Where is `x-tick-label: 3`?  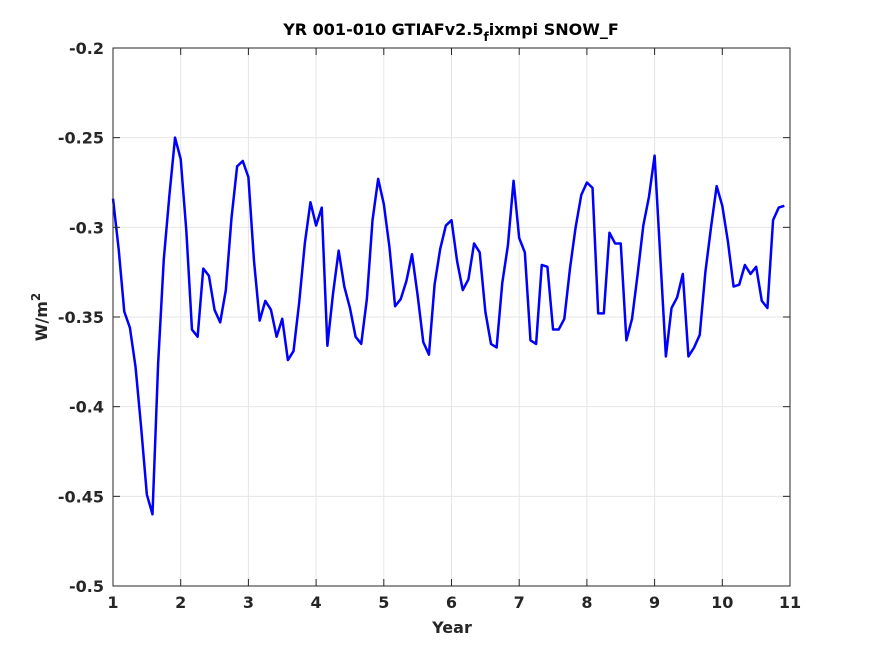
x-tick-label: 3 is located at coordinates (248, 602).